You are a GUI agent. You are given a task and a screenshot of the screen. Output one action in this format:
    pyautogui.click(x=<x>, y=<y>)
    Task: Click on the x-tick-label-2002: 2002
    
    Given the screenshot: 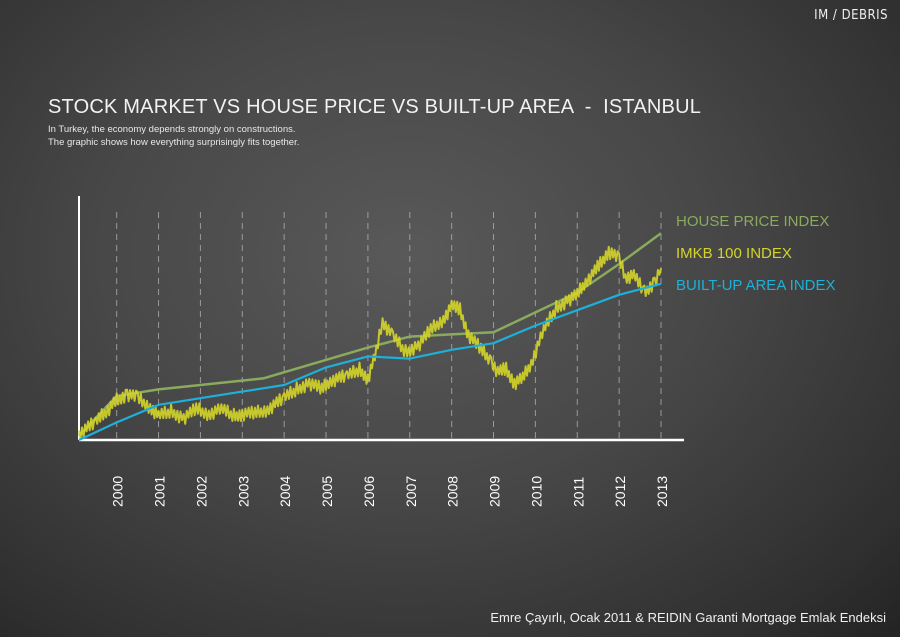 What is the action you would take?
    pyautogui.click(x=201, y=491)
    